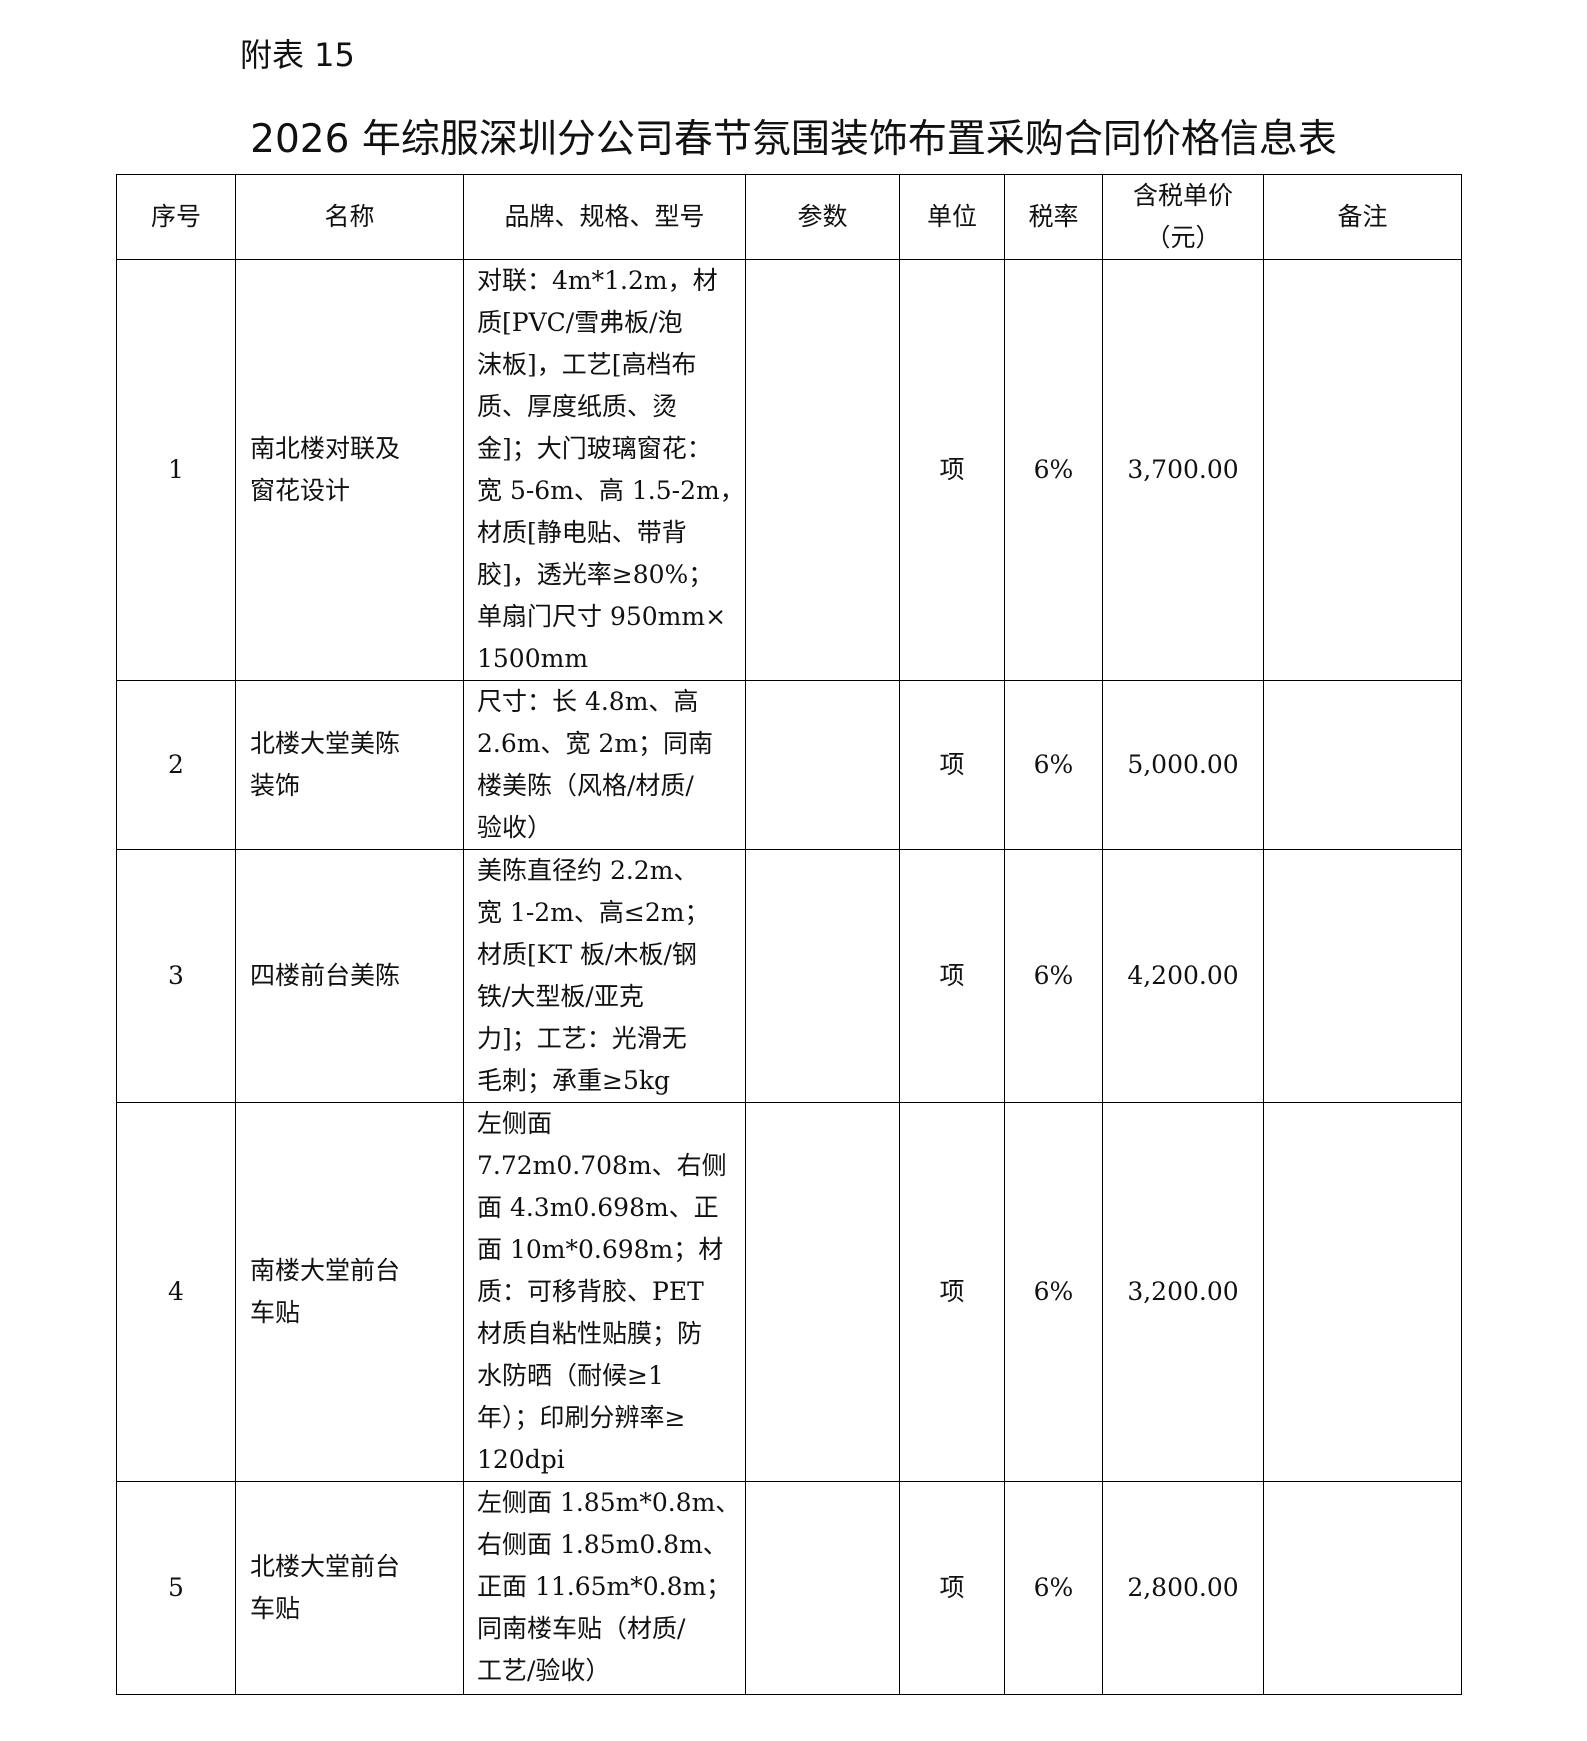 This screenshot has height=1741, width=1587. I want to click on name-line: 南楼大堂前台, so click(325, 1270).